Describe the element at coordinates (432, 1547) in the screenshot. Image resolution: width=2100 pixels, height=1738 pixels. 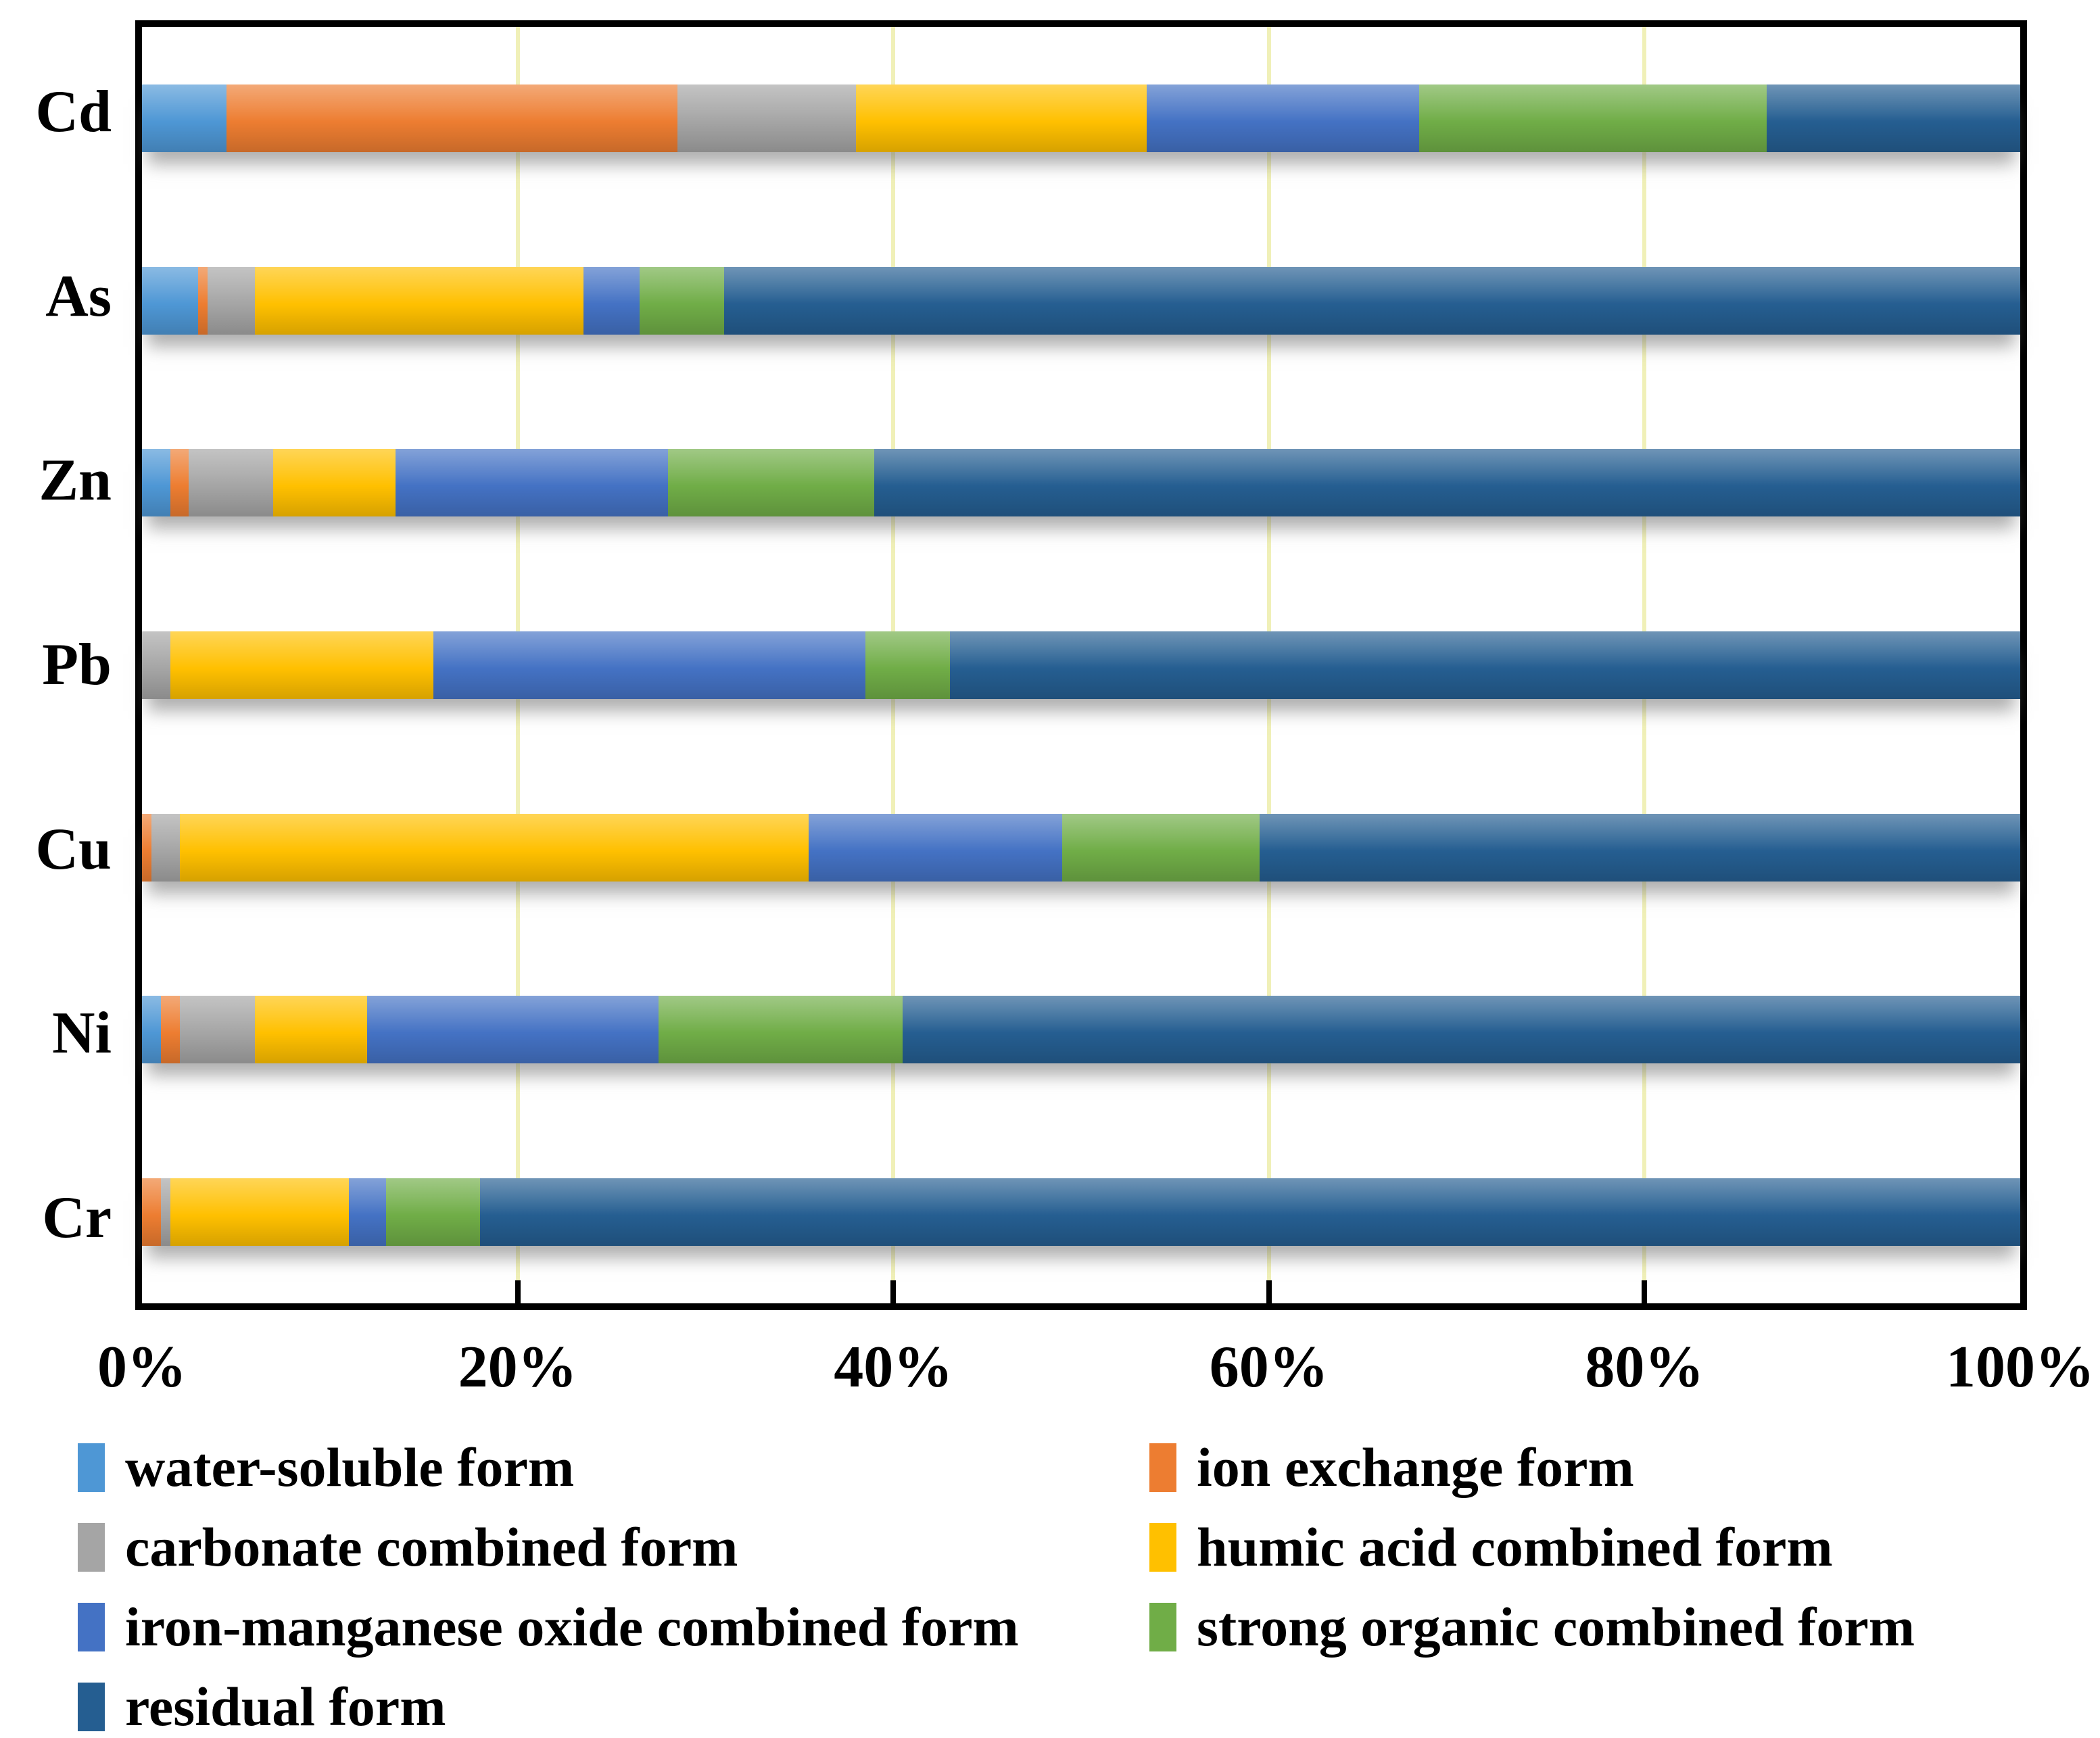
I see `legend-label: carbonate combined form` at that location.